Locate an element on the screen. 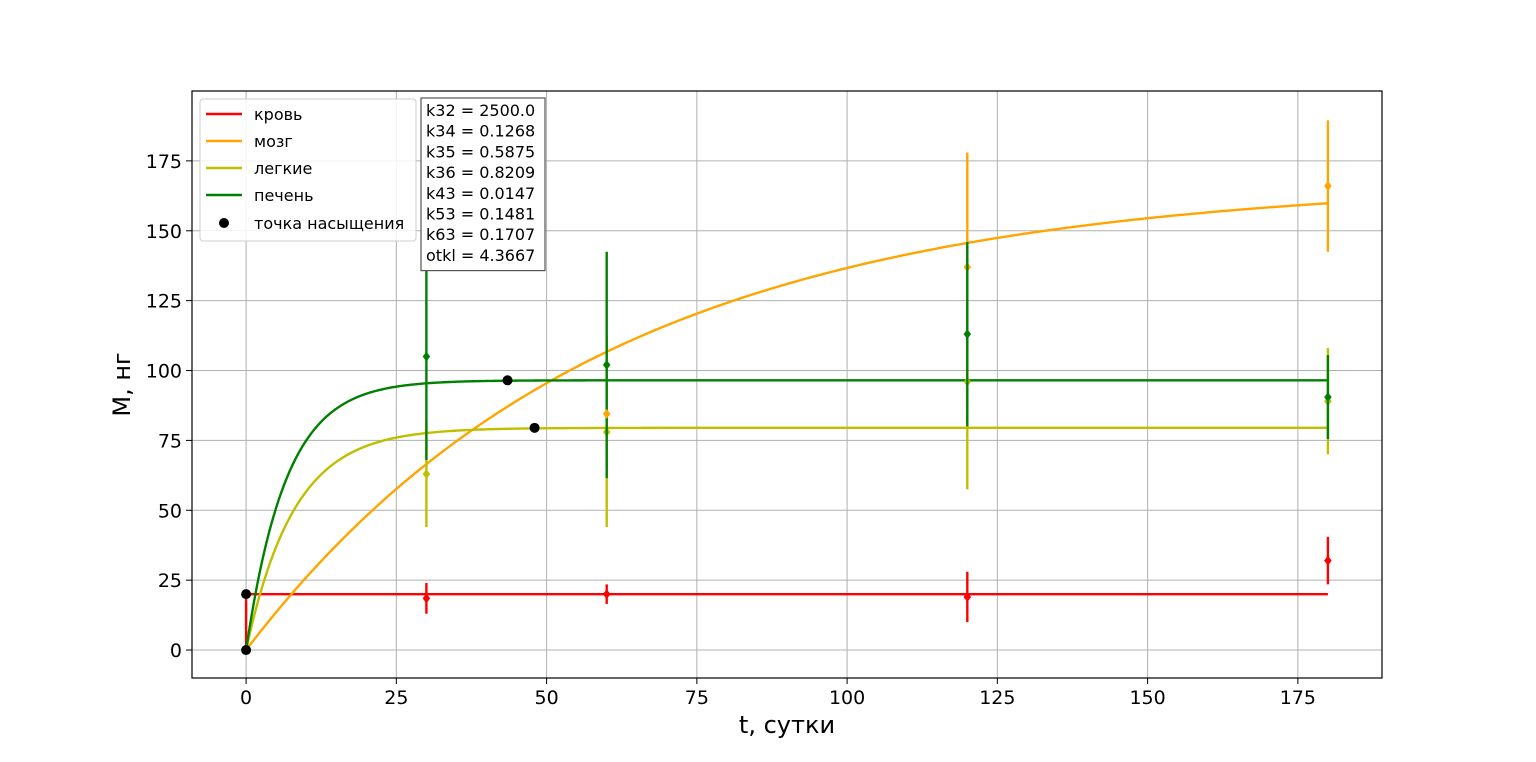 This screenshot has width=1536, height=762. parameter-line: k63 = 0.1707 is located at coordinates (480, 234).